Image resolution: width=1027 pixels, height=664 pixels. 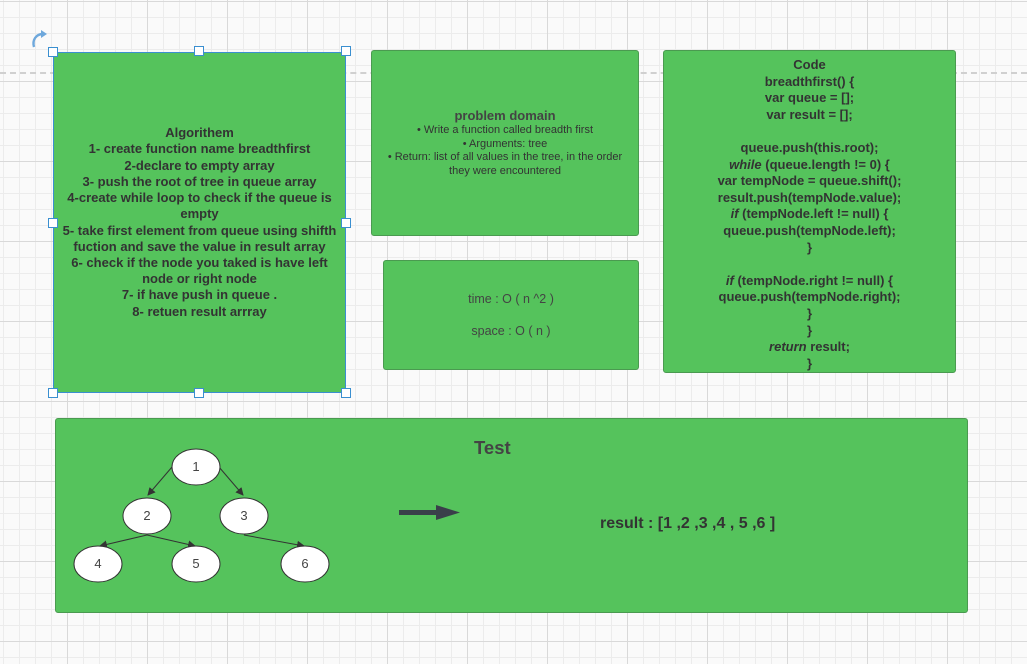 I want to click on resize-handle-right, so click(x=346, y=223).